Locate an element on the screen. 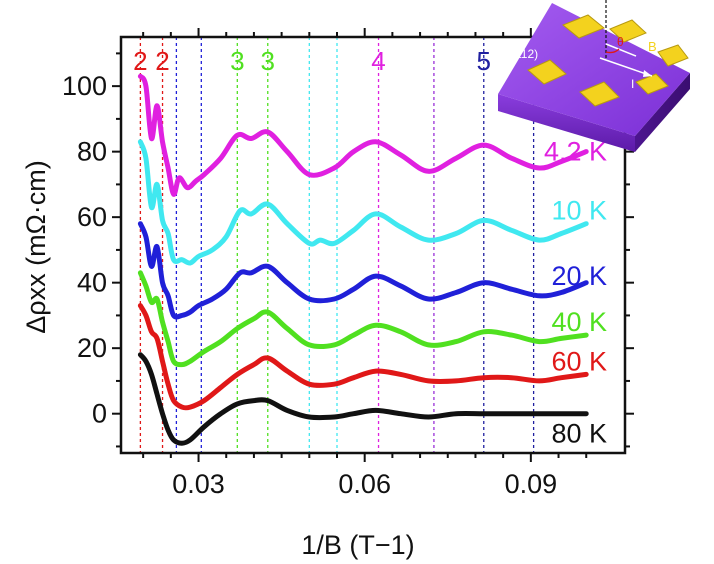  current-arrow-head is located at coordinates (647, 73).